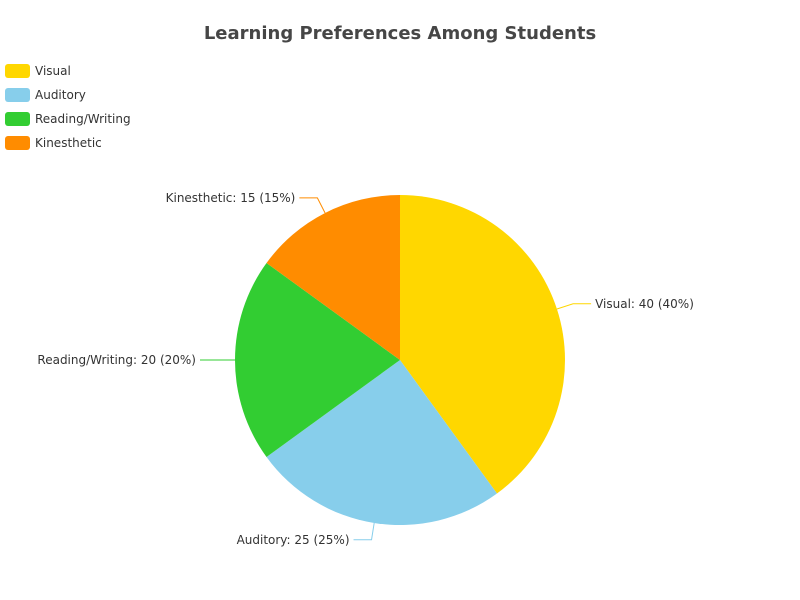 The width and height of the screenshot is (800, 600). I want to click on legend-label-reading-writing: Reading/Writing, so click(83, 119).